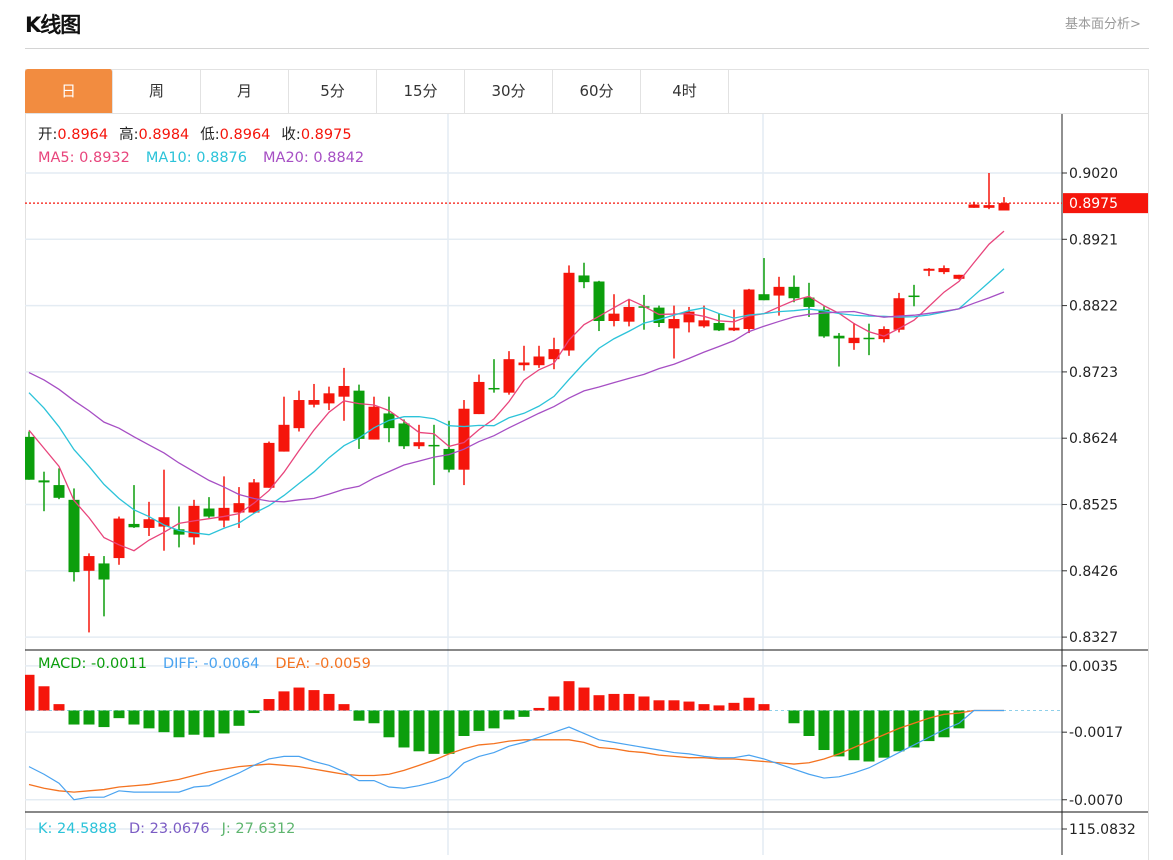 This screenshot has width=1173, height=860. What do you see at coordinates (1093, 174) in the screenshot?
I see `y-tick-label: 0.9020` at bounding box center [1093, 174].